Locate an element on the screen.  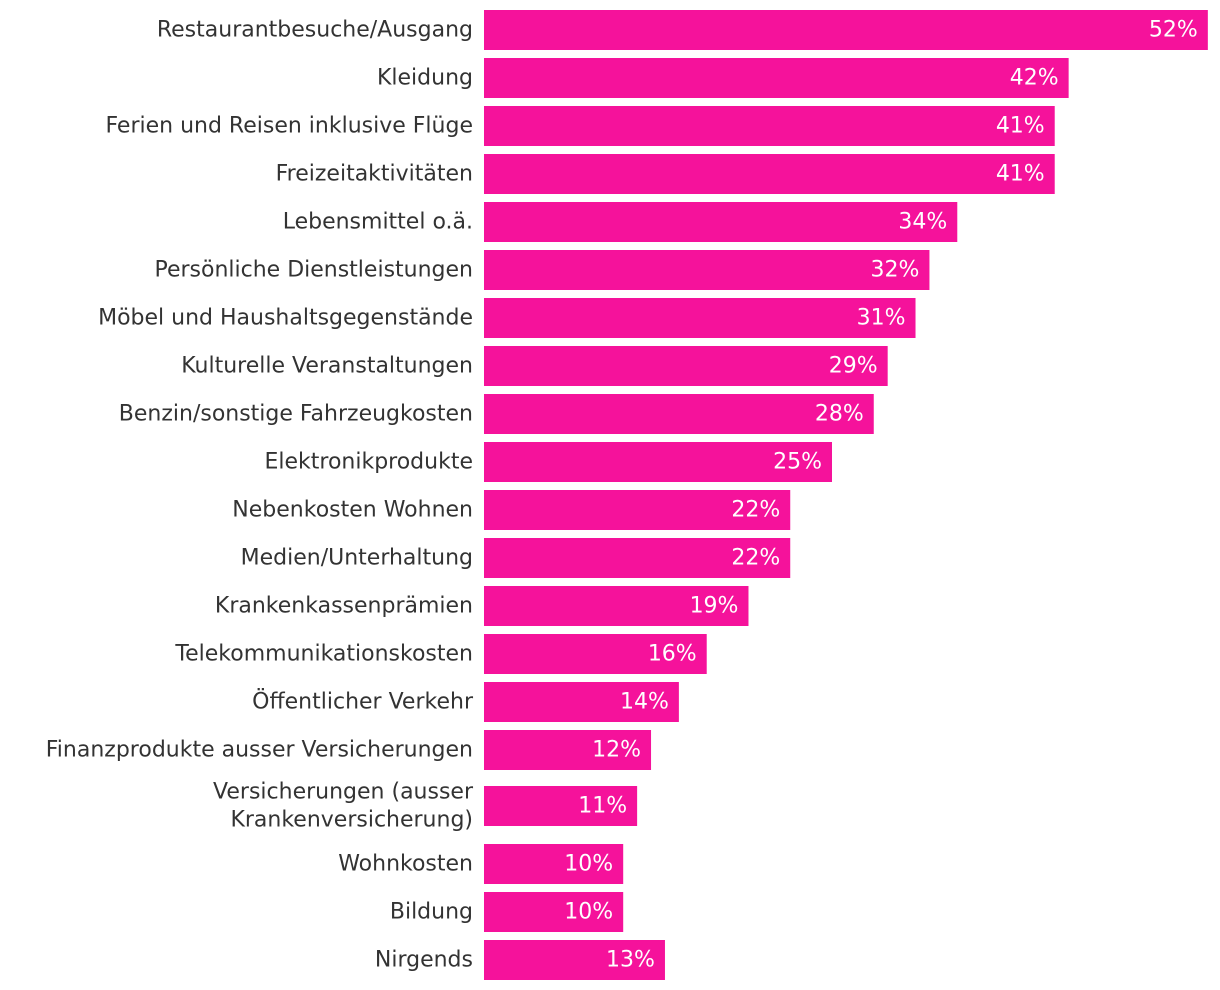
value-label: 14% is located at coordinates (644, 702).